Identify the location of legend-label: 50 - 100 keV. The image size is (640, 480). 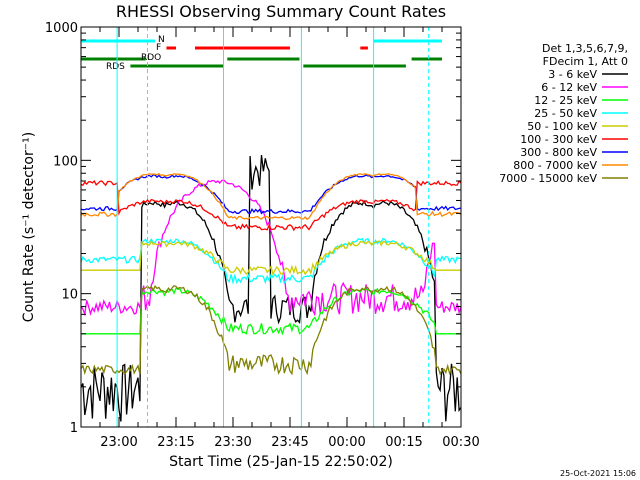
(562, 126).